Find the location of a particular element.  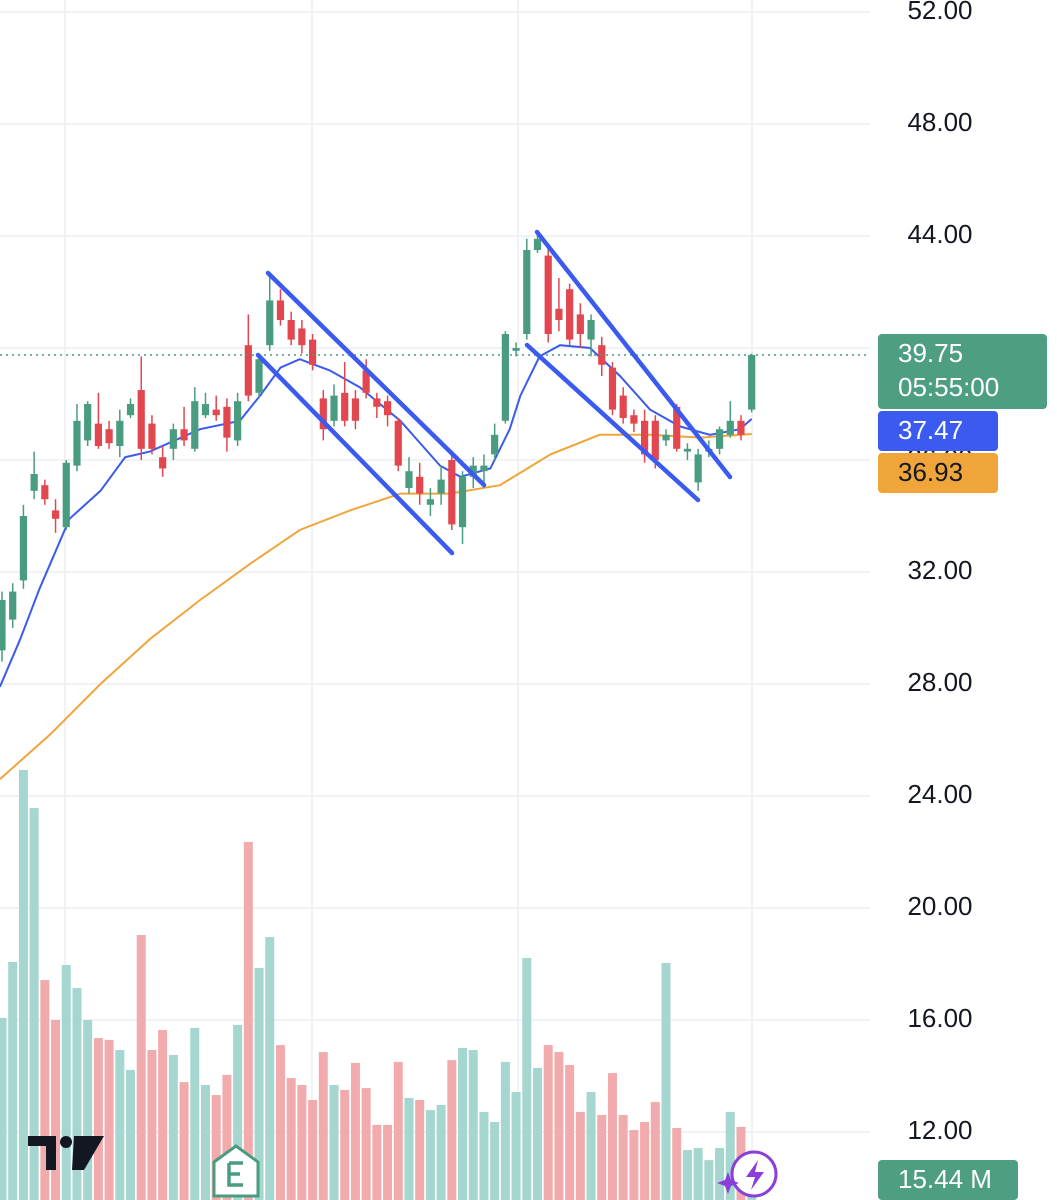

logo-dot is located at coordinates (66, 1142).